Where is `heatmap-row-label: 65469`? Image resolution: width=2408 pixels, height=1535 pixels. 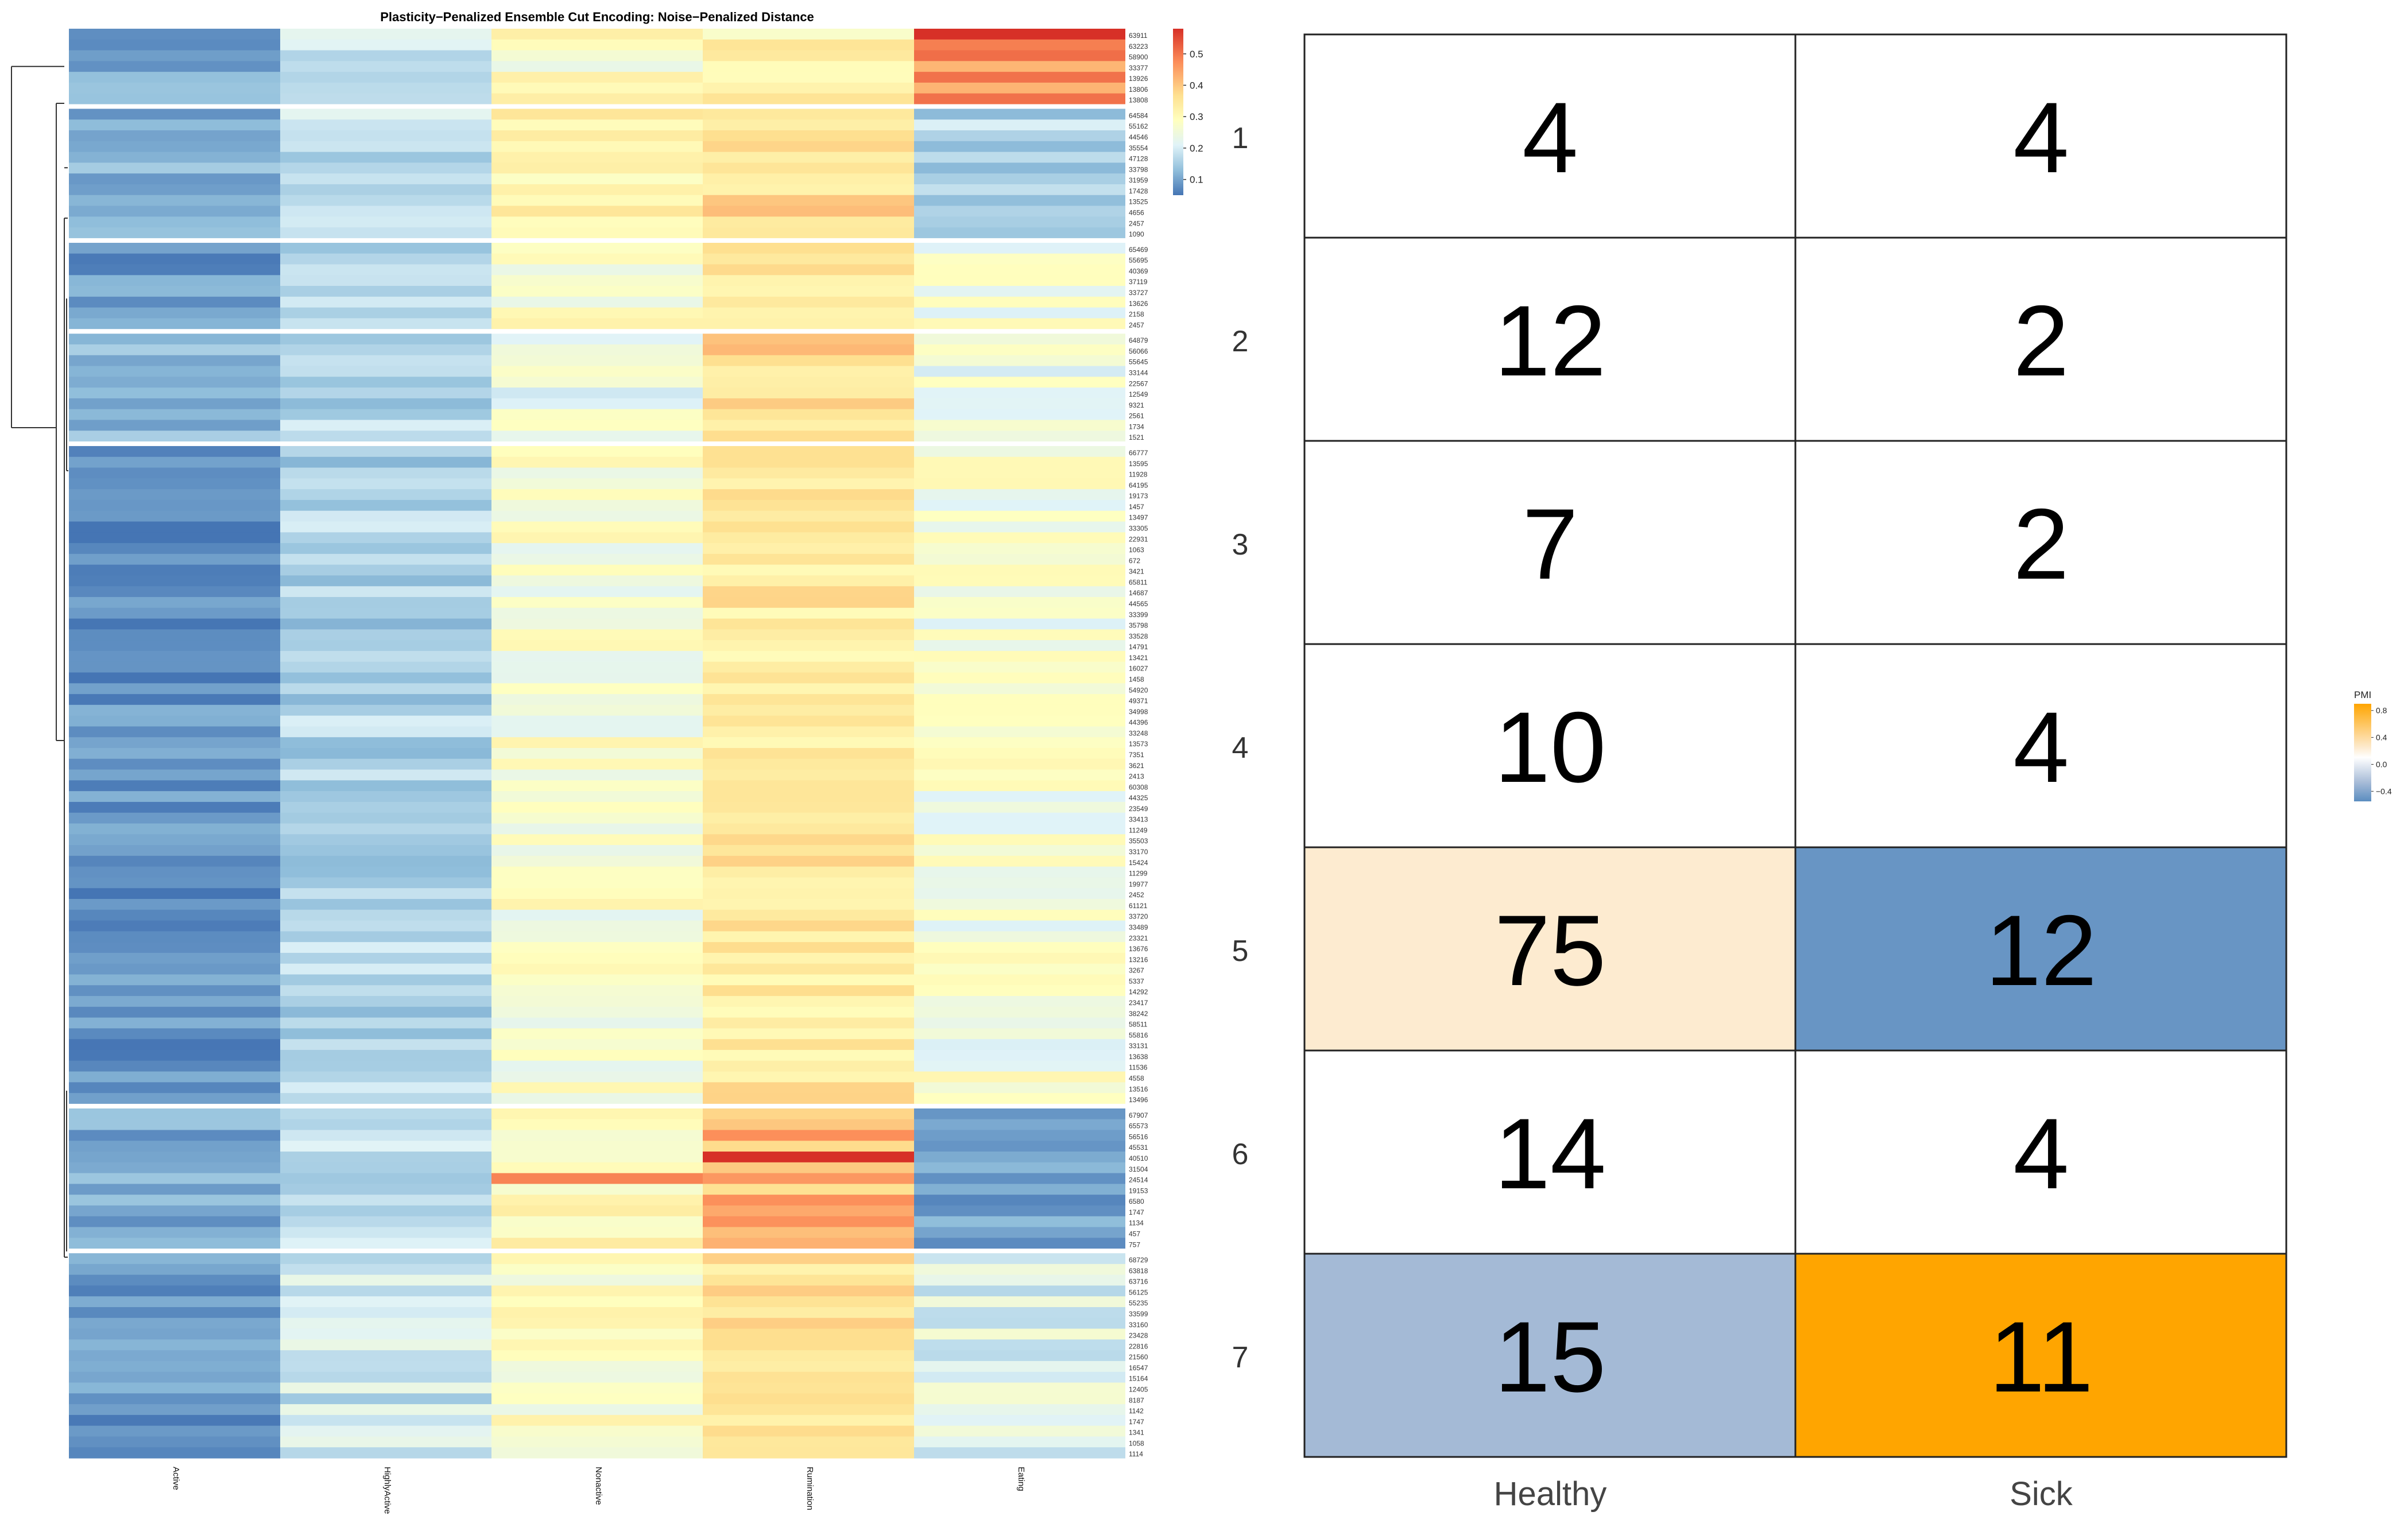
heatmap-row-label: 65469 is located at coordinates (1138, 250).